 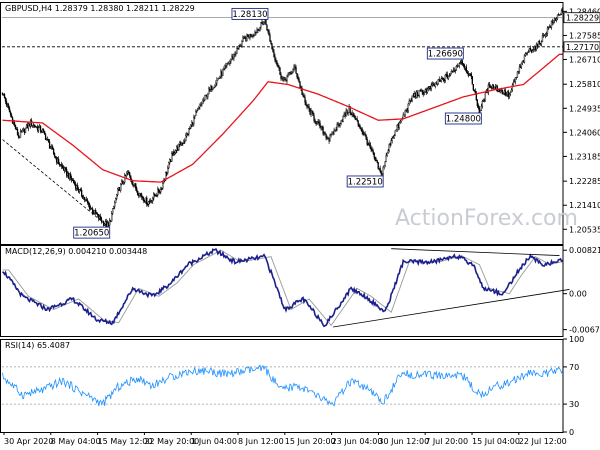 What do you see at coordinates (571, 432) in the screenshot?
I see `rsi-y-tick-label: 0` at bounding box center [571, 432].